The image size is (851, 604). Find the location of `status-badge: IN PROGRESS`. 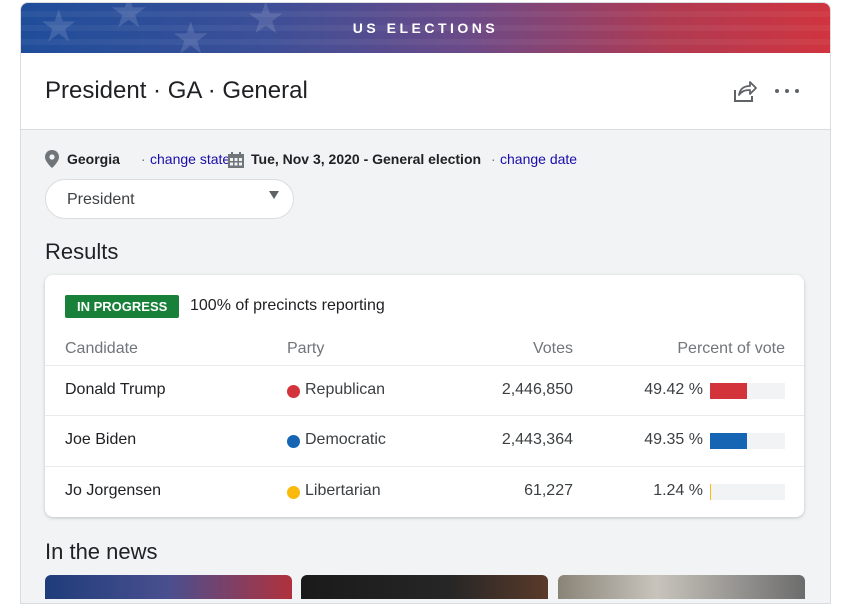

status-badge: IN PROGRESS is located at coordinates (122, 306).